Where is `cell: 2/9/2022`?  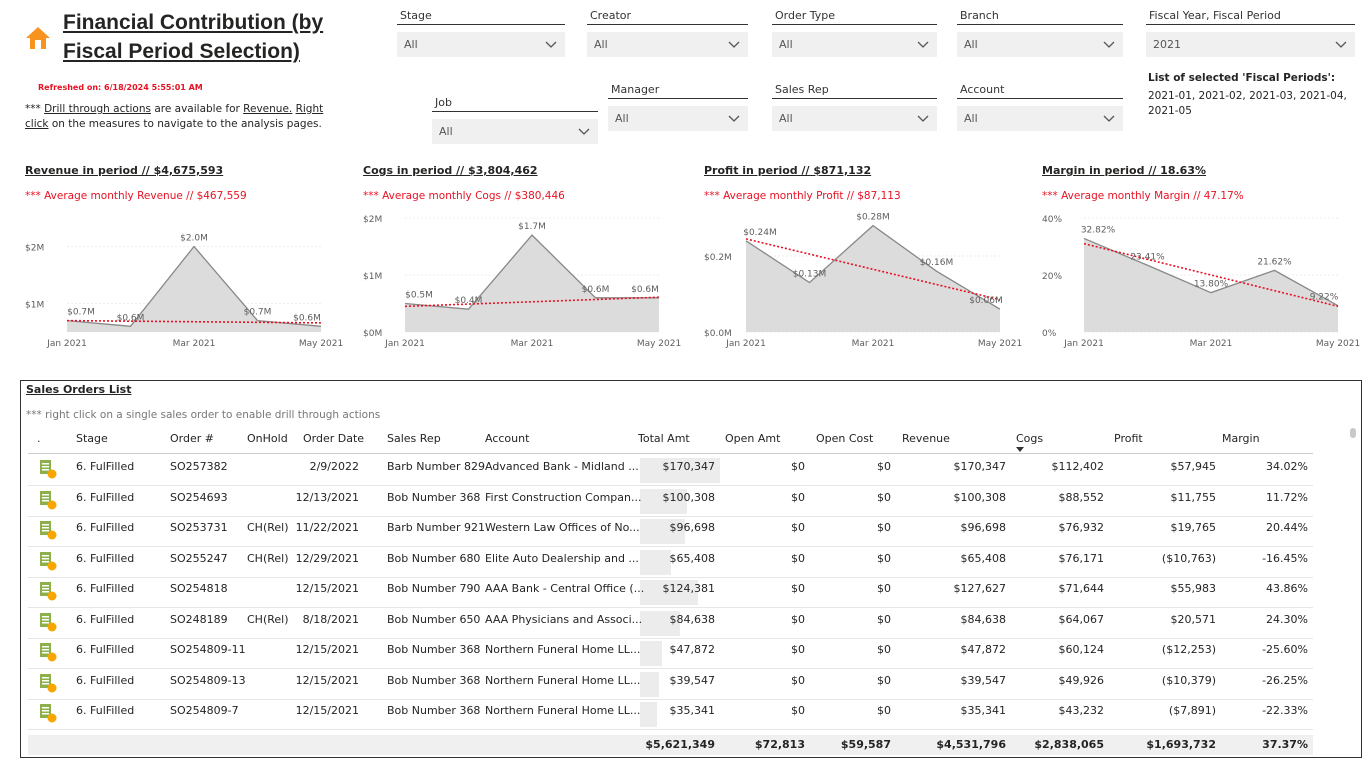 cell: 2/9/2022 is located at coordinates (334, 466).